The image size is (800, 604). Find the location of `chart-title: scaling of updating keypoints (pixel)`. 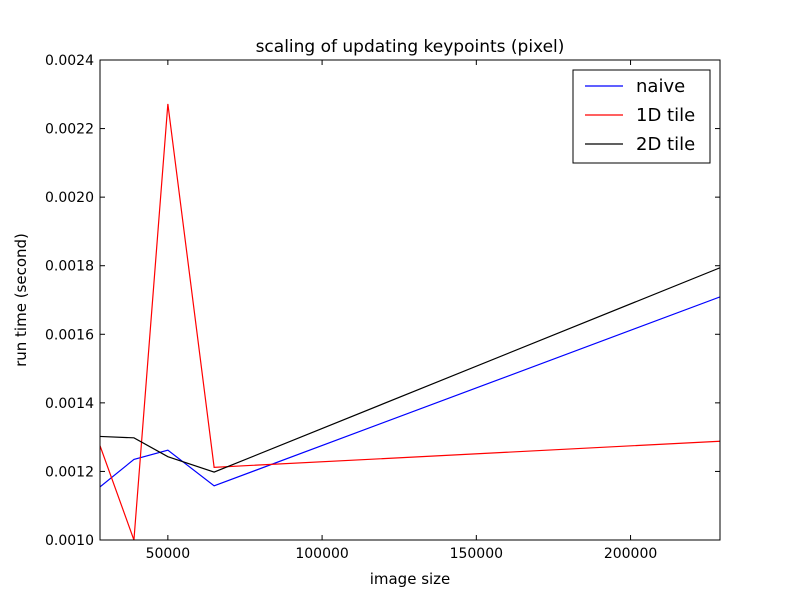

chart-title: scaling of updating keypoints (pixel) is located at coordinates (410, 47).